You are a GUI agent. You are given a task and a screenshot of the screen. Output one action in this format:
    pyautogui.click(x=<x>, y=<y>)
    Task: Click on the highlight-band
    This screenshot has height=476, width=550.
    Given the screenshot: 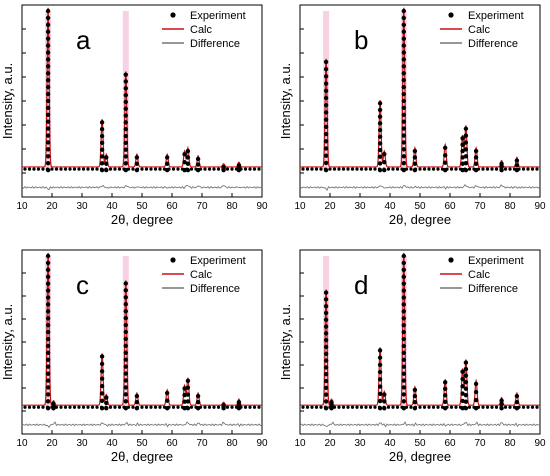 What is the action you would take?
    pyautogui.click(x=403, y=91)
    